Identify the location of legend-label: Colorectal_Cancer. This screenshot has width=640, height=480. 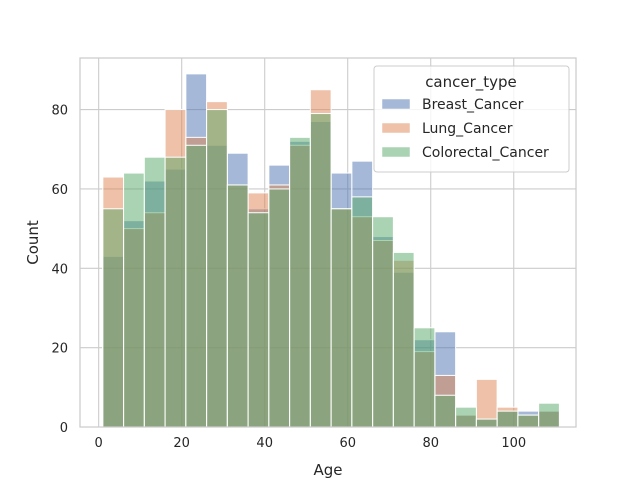
(485, 153).